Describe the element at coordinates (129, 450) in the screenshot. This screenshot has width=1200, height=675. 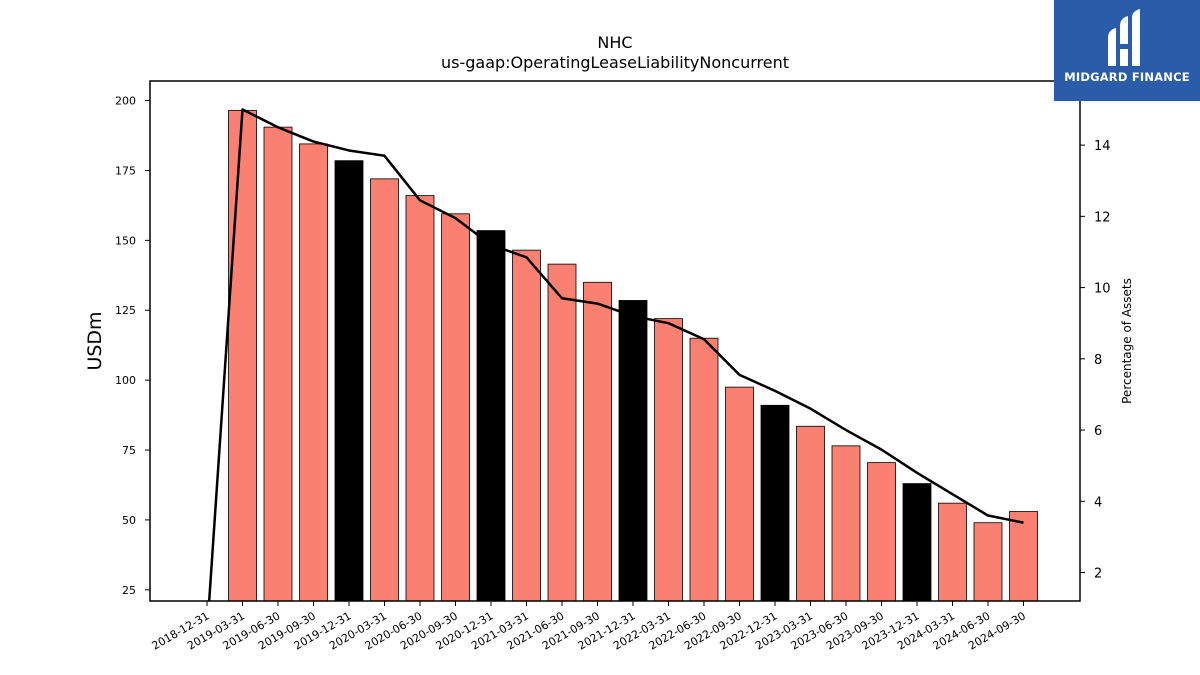
I see `y-tick-label: 75` at that location.